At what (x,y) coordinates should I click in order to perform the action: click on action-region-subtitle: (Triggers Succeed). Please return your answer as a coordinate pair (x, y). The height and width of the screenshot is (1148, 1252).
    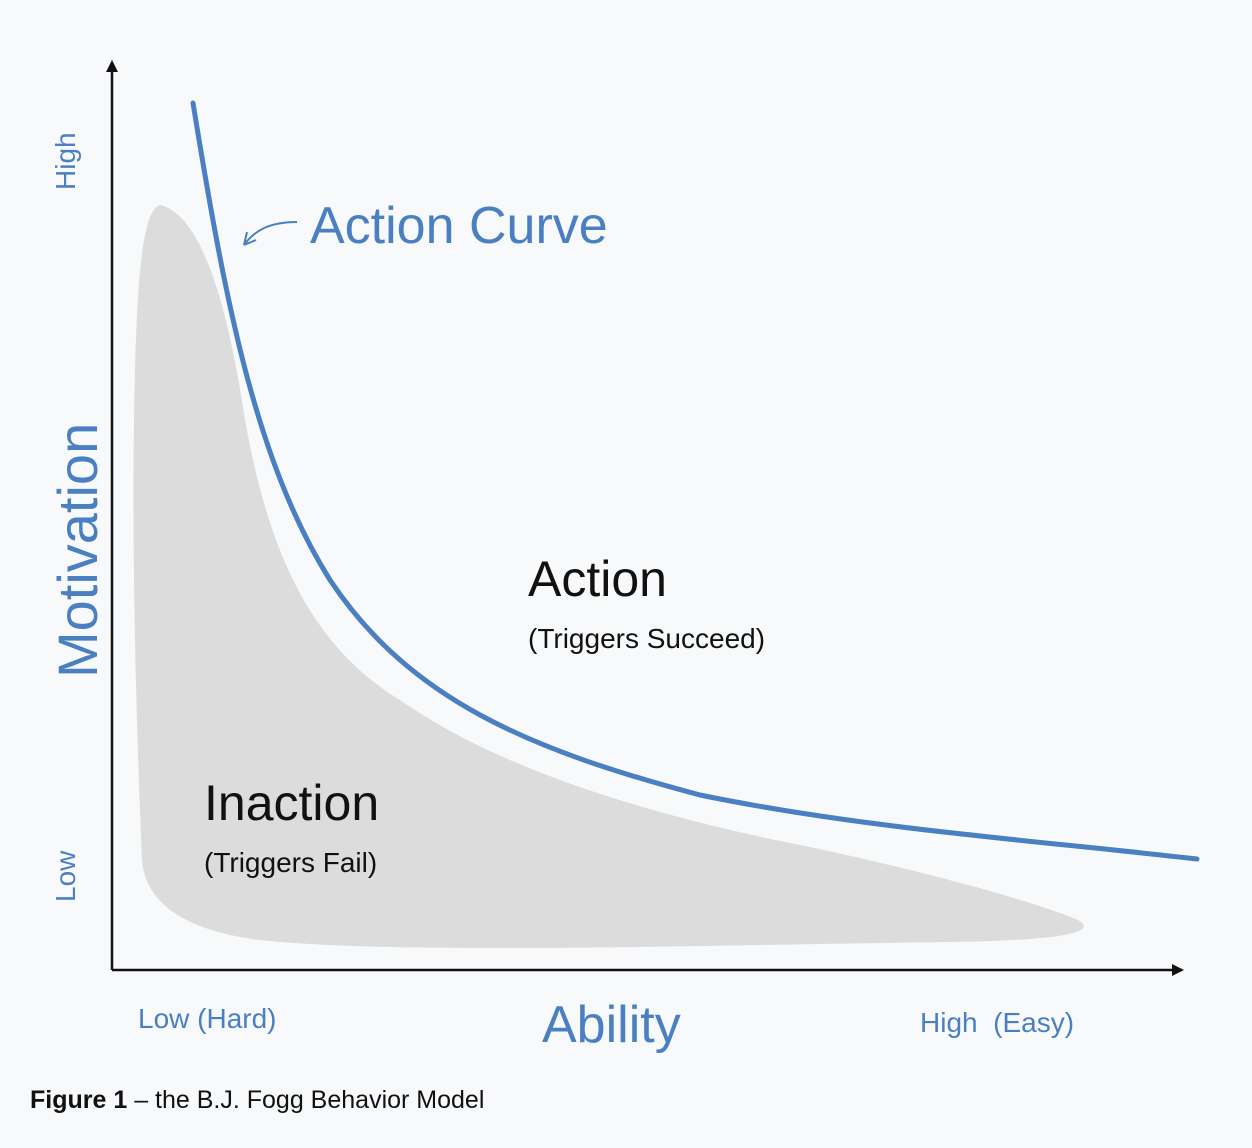
    Looking at the image, I should click on (646, 638).